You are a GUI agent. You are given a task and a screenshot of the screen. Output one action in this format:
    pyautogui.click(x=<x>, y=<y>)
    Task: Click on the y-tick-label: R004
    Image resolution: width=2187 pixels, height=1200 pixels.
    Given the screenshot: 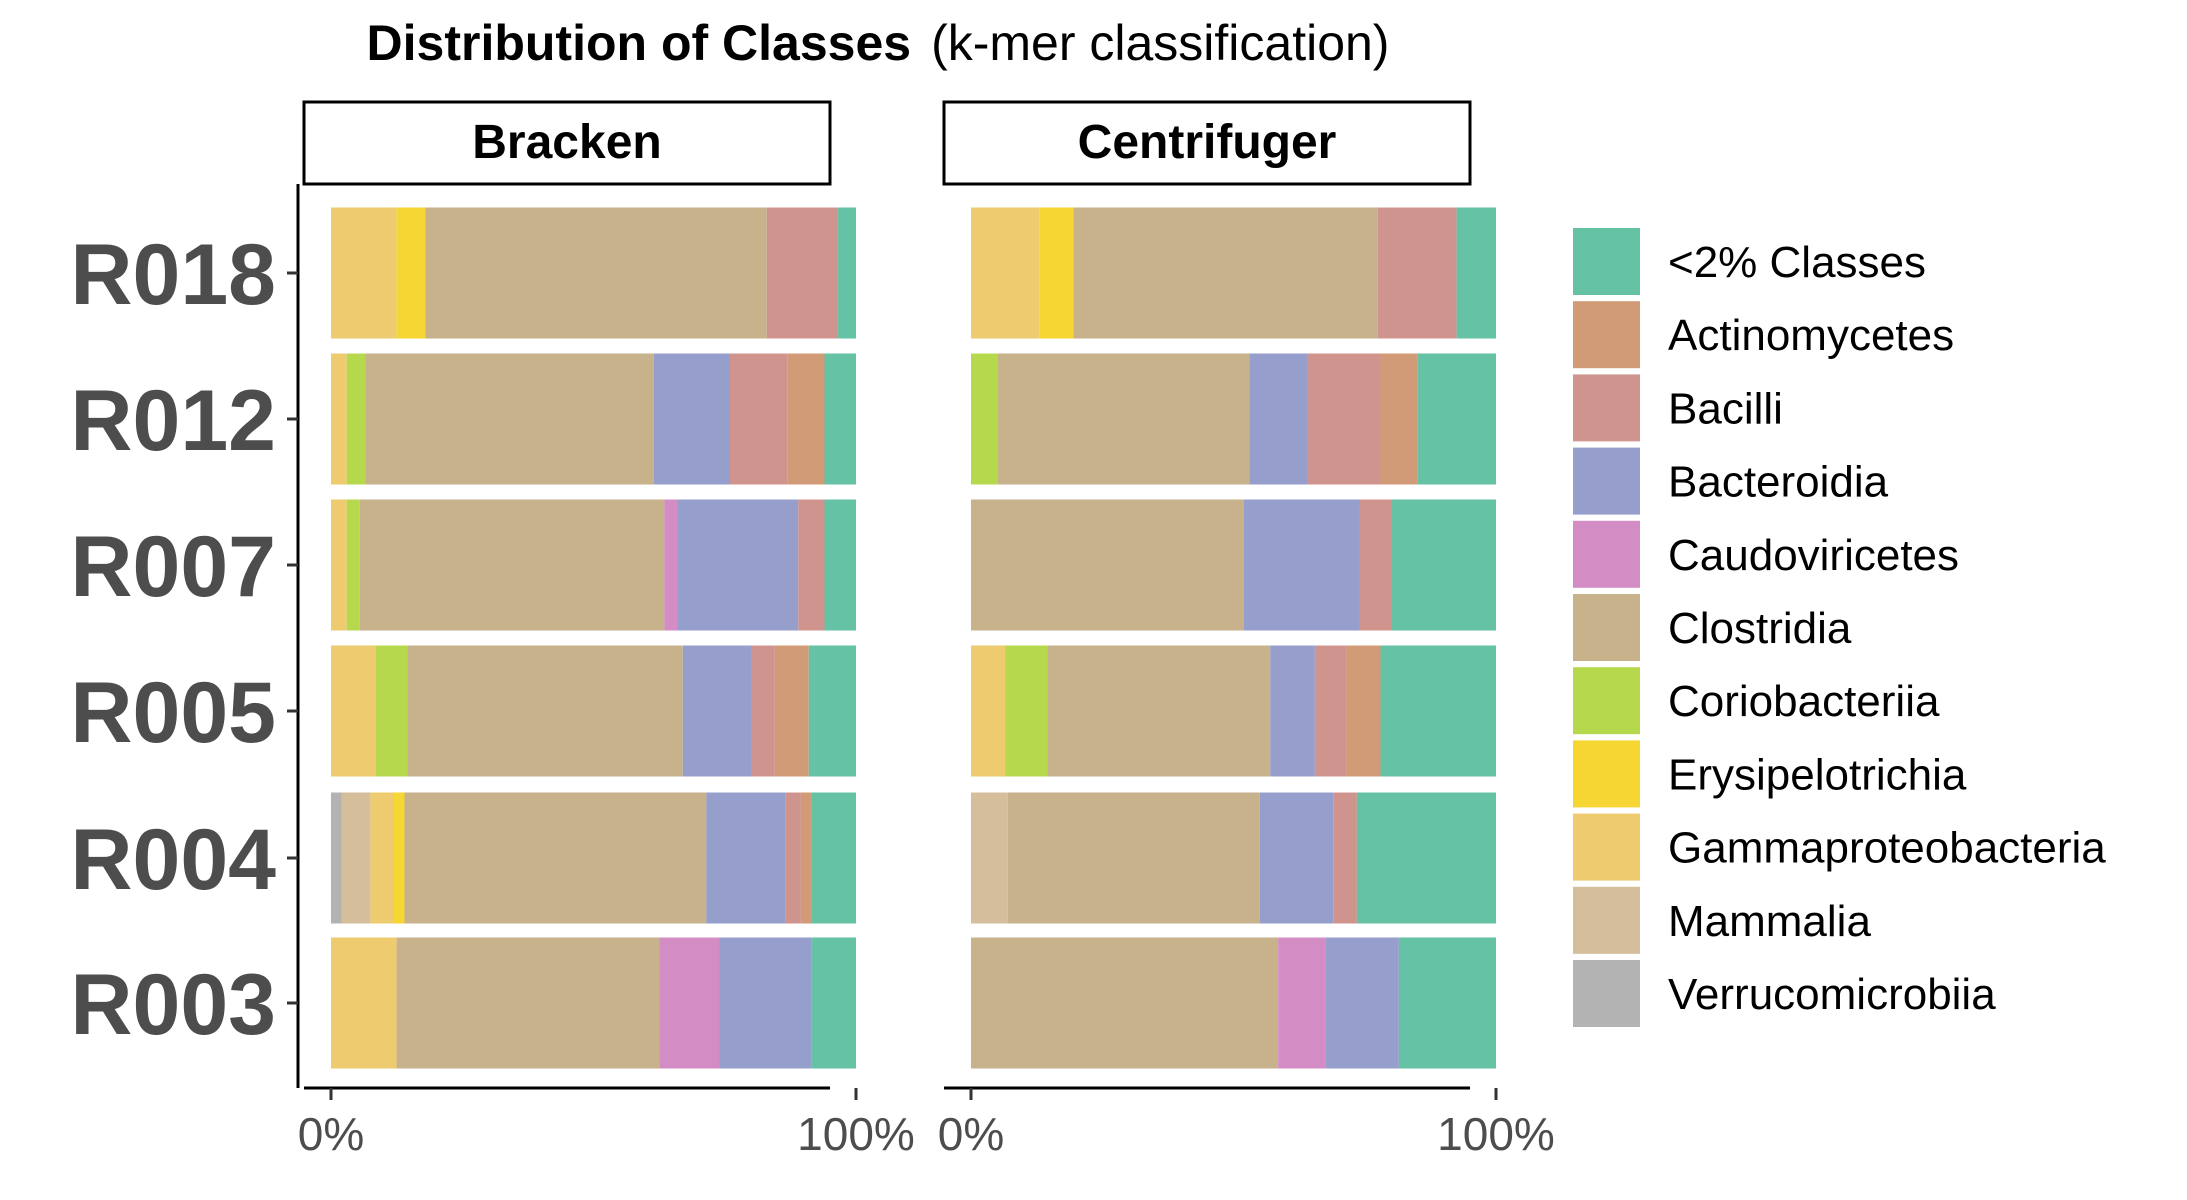 What is the action you would take?
    pyautogui.click(x=173, y=860)
    